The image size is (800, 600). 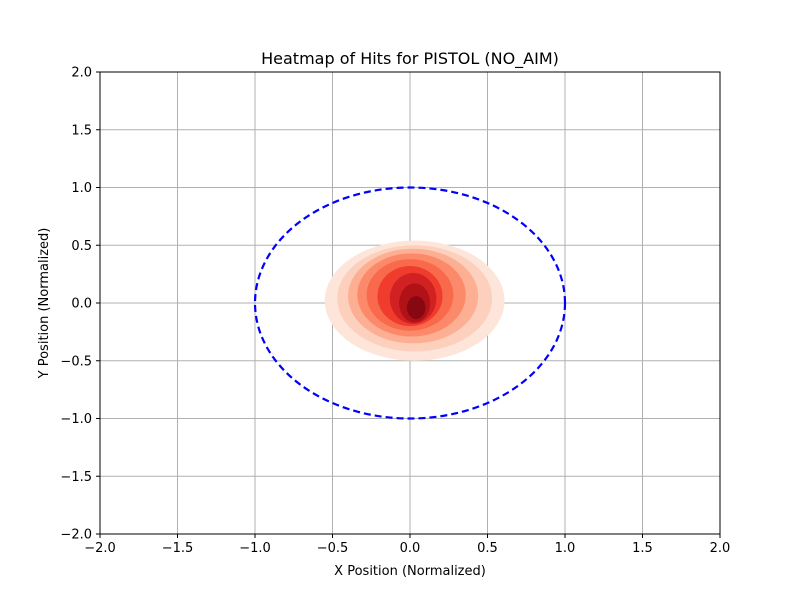 I want to click on x-tick-label-6: 1.0, so click(x=565, y=548).